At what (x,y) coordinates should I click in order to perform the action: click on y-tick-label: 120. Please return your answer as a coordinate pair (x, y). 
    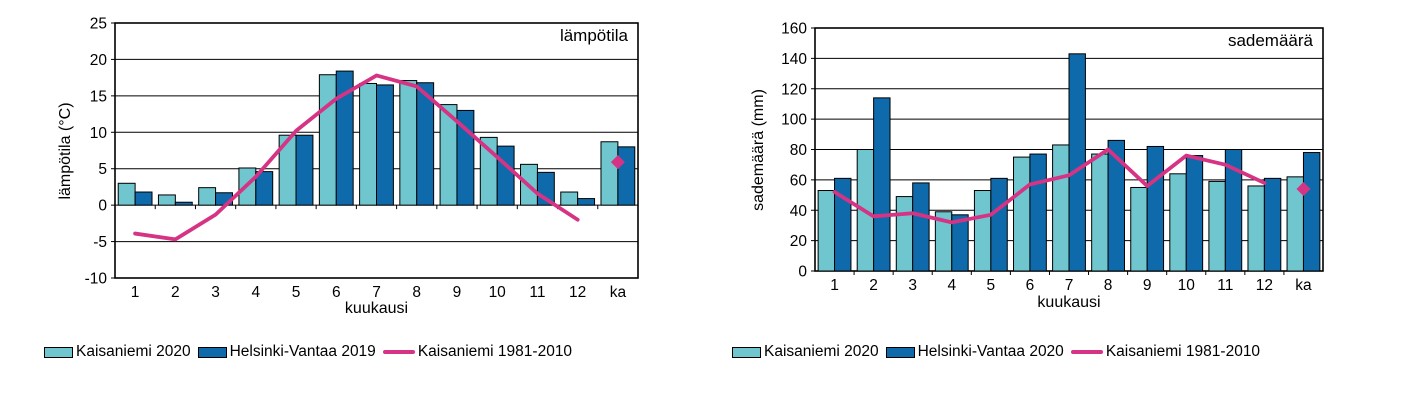
    Looking at the image, I should click on (794, 89).